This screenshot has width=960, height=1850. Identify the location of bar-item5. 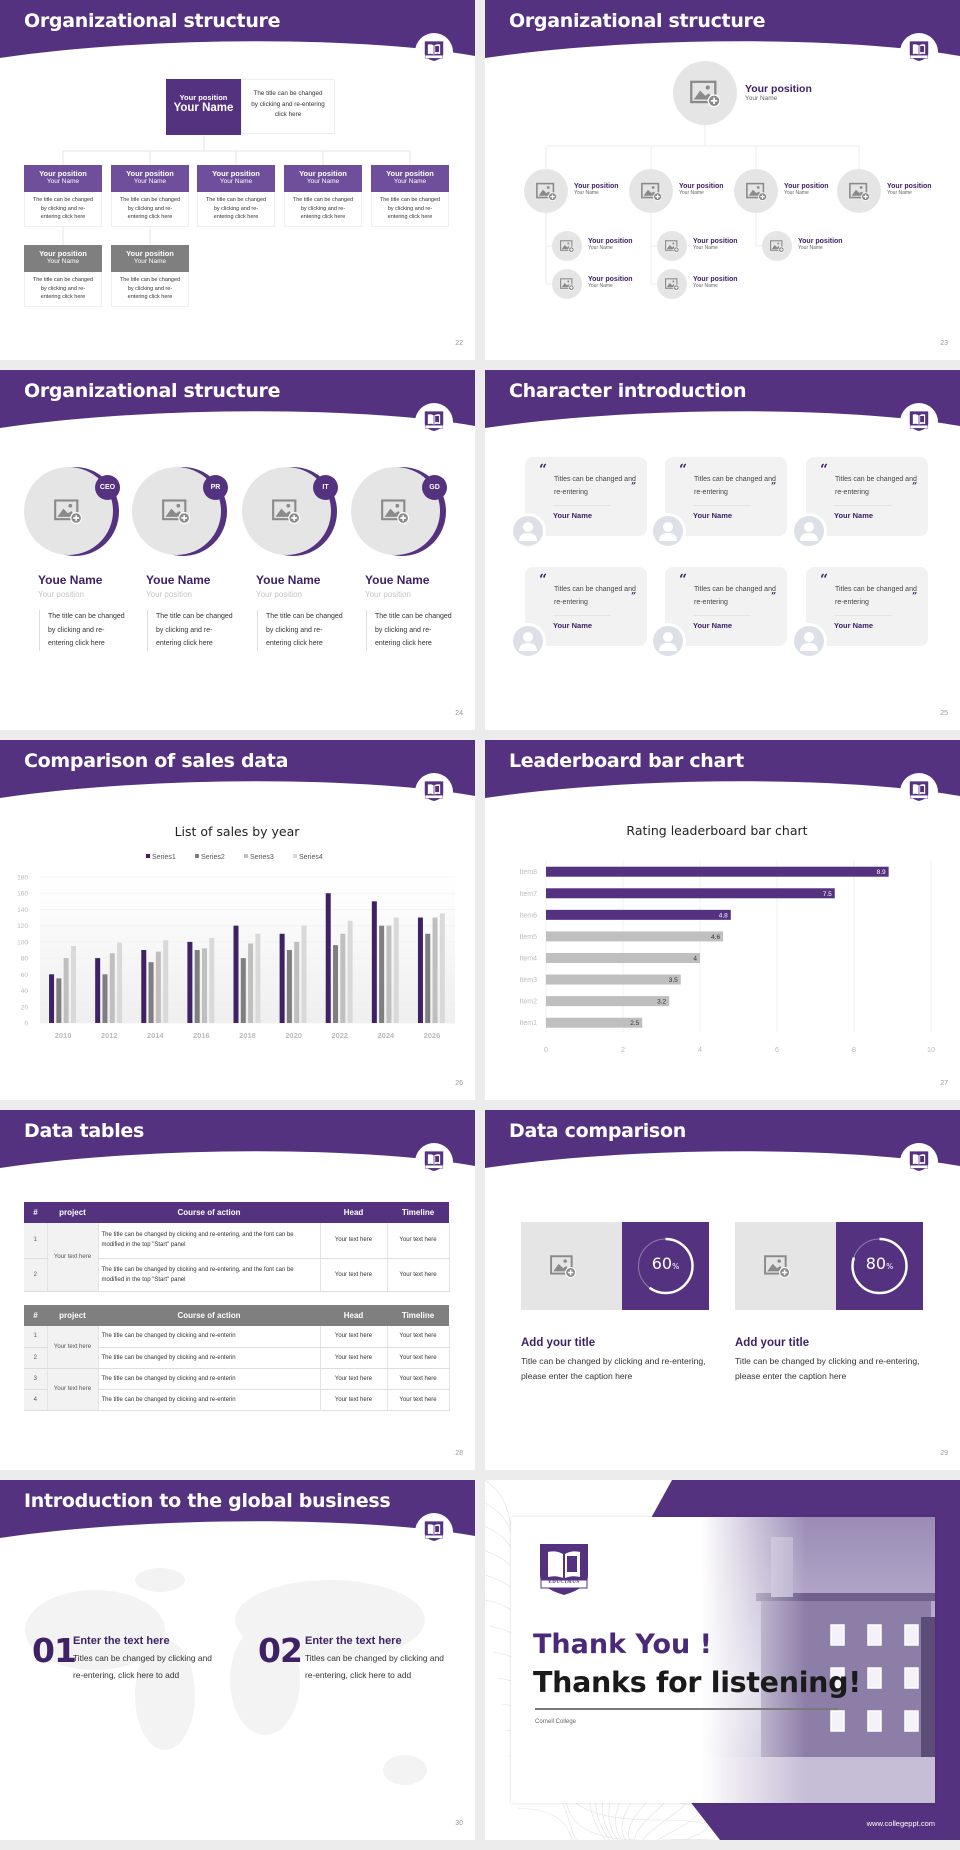
(635, 936).